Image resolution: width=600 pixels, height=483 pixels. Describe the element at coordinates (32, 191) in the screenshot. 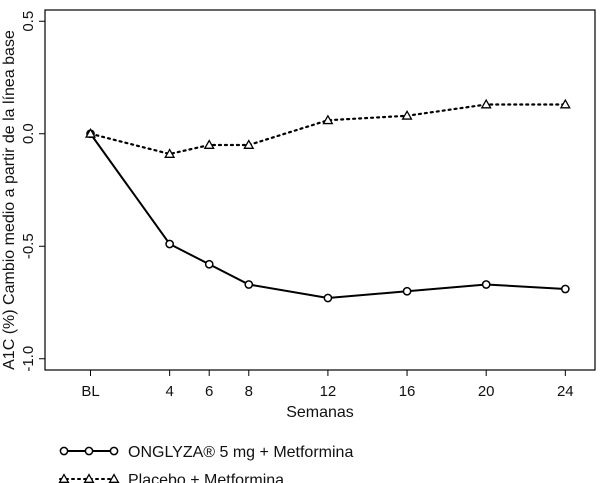

I see `y-axis: 0.5 0.0 -0.5 -1.0` at that location.